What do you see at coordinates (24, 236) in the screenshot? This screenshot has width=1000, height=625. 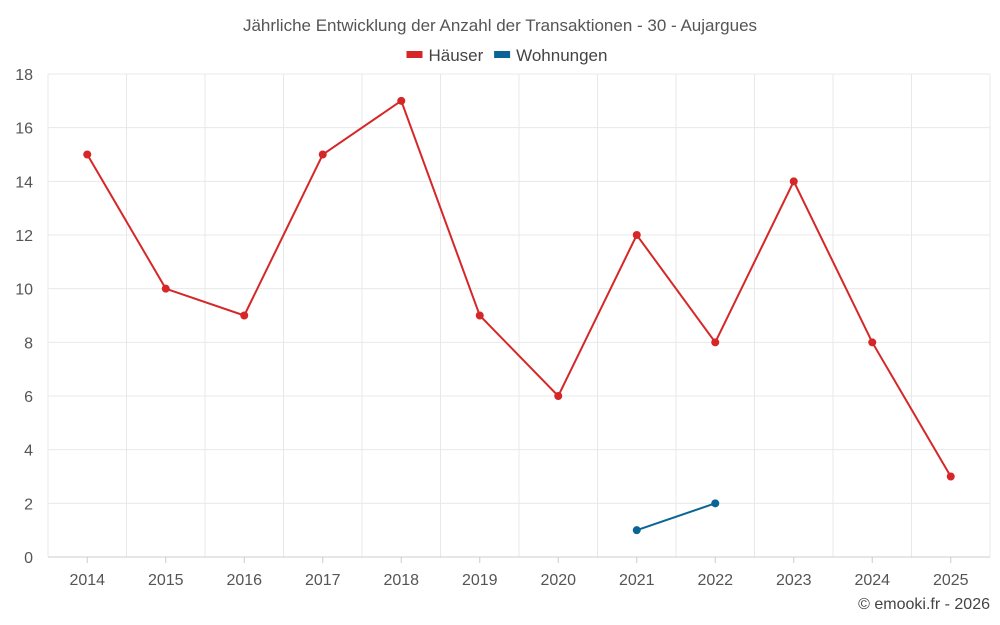 I see `y-tick-label: 12` at bounding box center [24, 236].